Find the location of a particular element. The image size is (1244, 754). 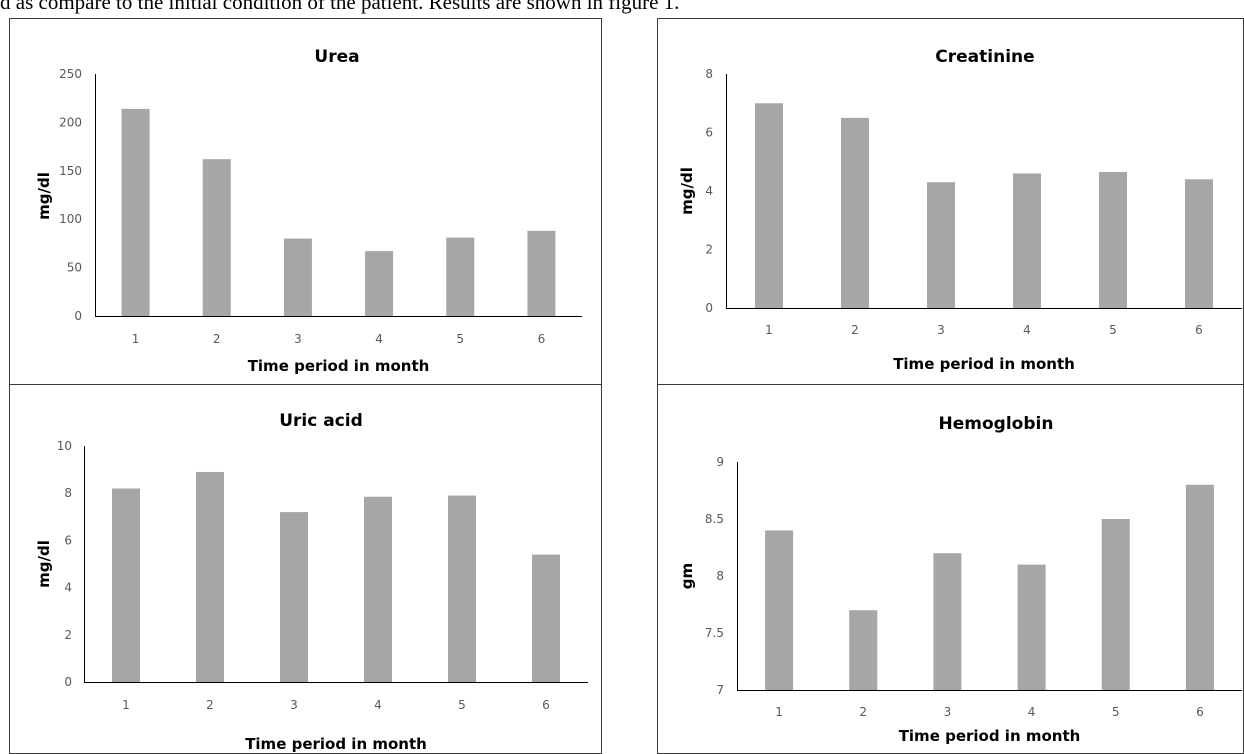

x-tick-label-hemoglobin-5: 5 is located at coordinates (1116, 712).